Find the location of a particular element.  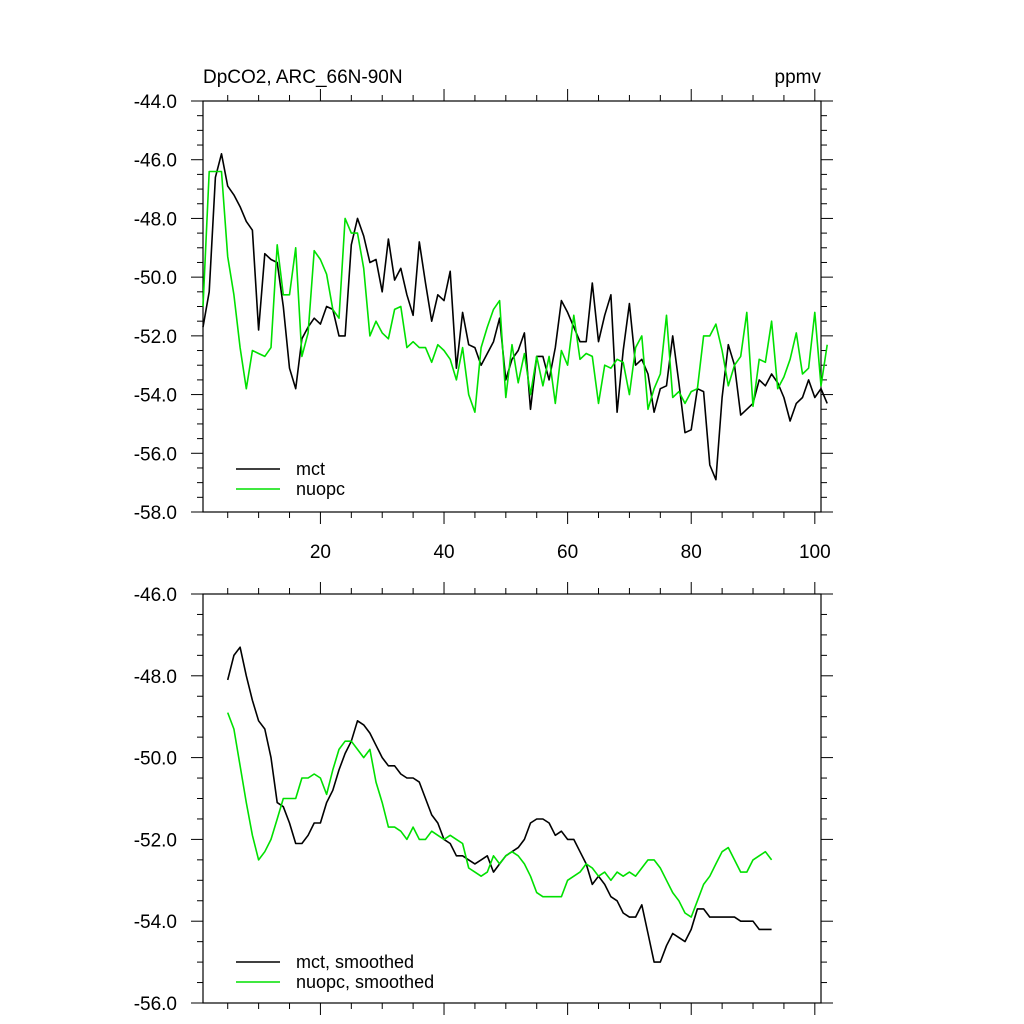

top-legend-label: mct is located at coordinates (310, 469).